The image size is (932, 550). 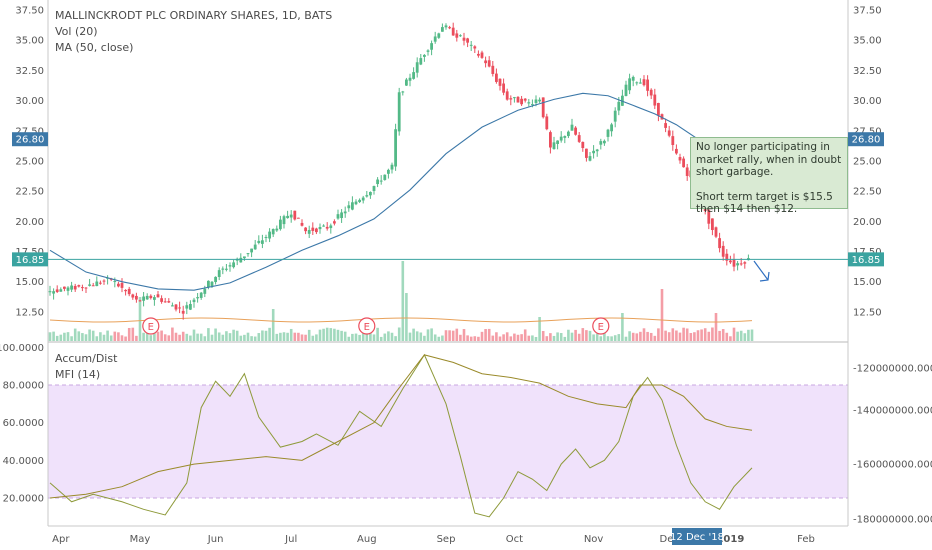 What do you see at coordinates (866, 259) in the screenshot?
I see `last-price-tag-right: 16.85` at bounding box center [866, 259].